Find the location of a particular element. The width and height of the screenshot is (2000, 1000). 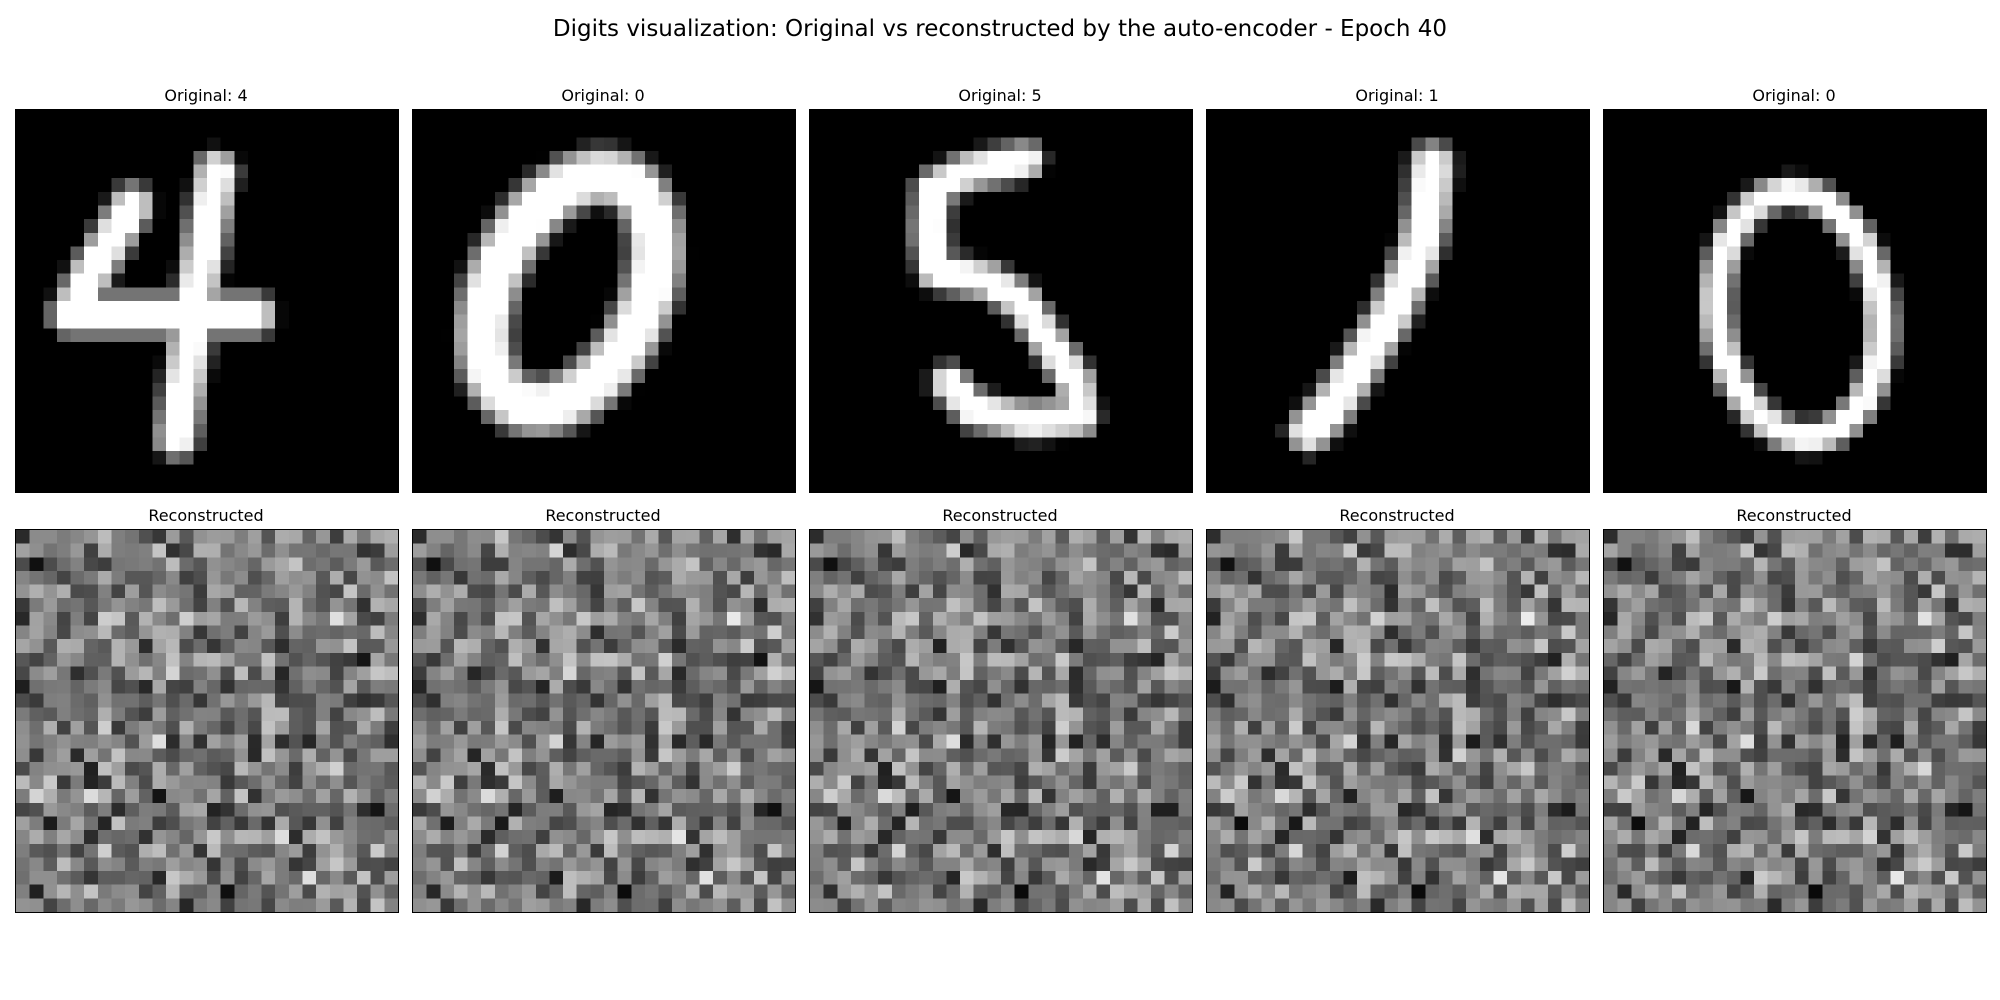

original-digit-1-image is located at coordinates (1398, 301).